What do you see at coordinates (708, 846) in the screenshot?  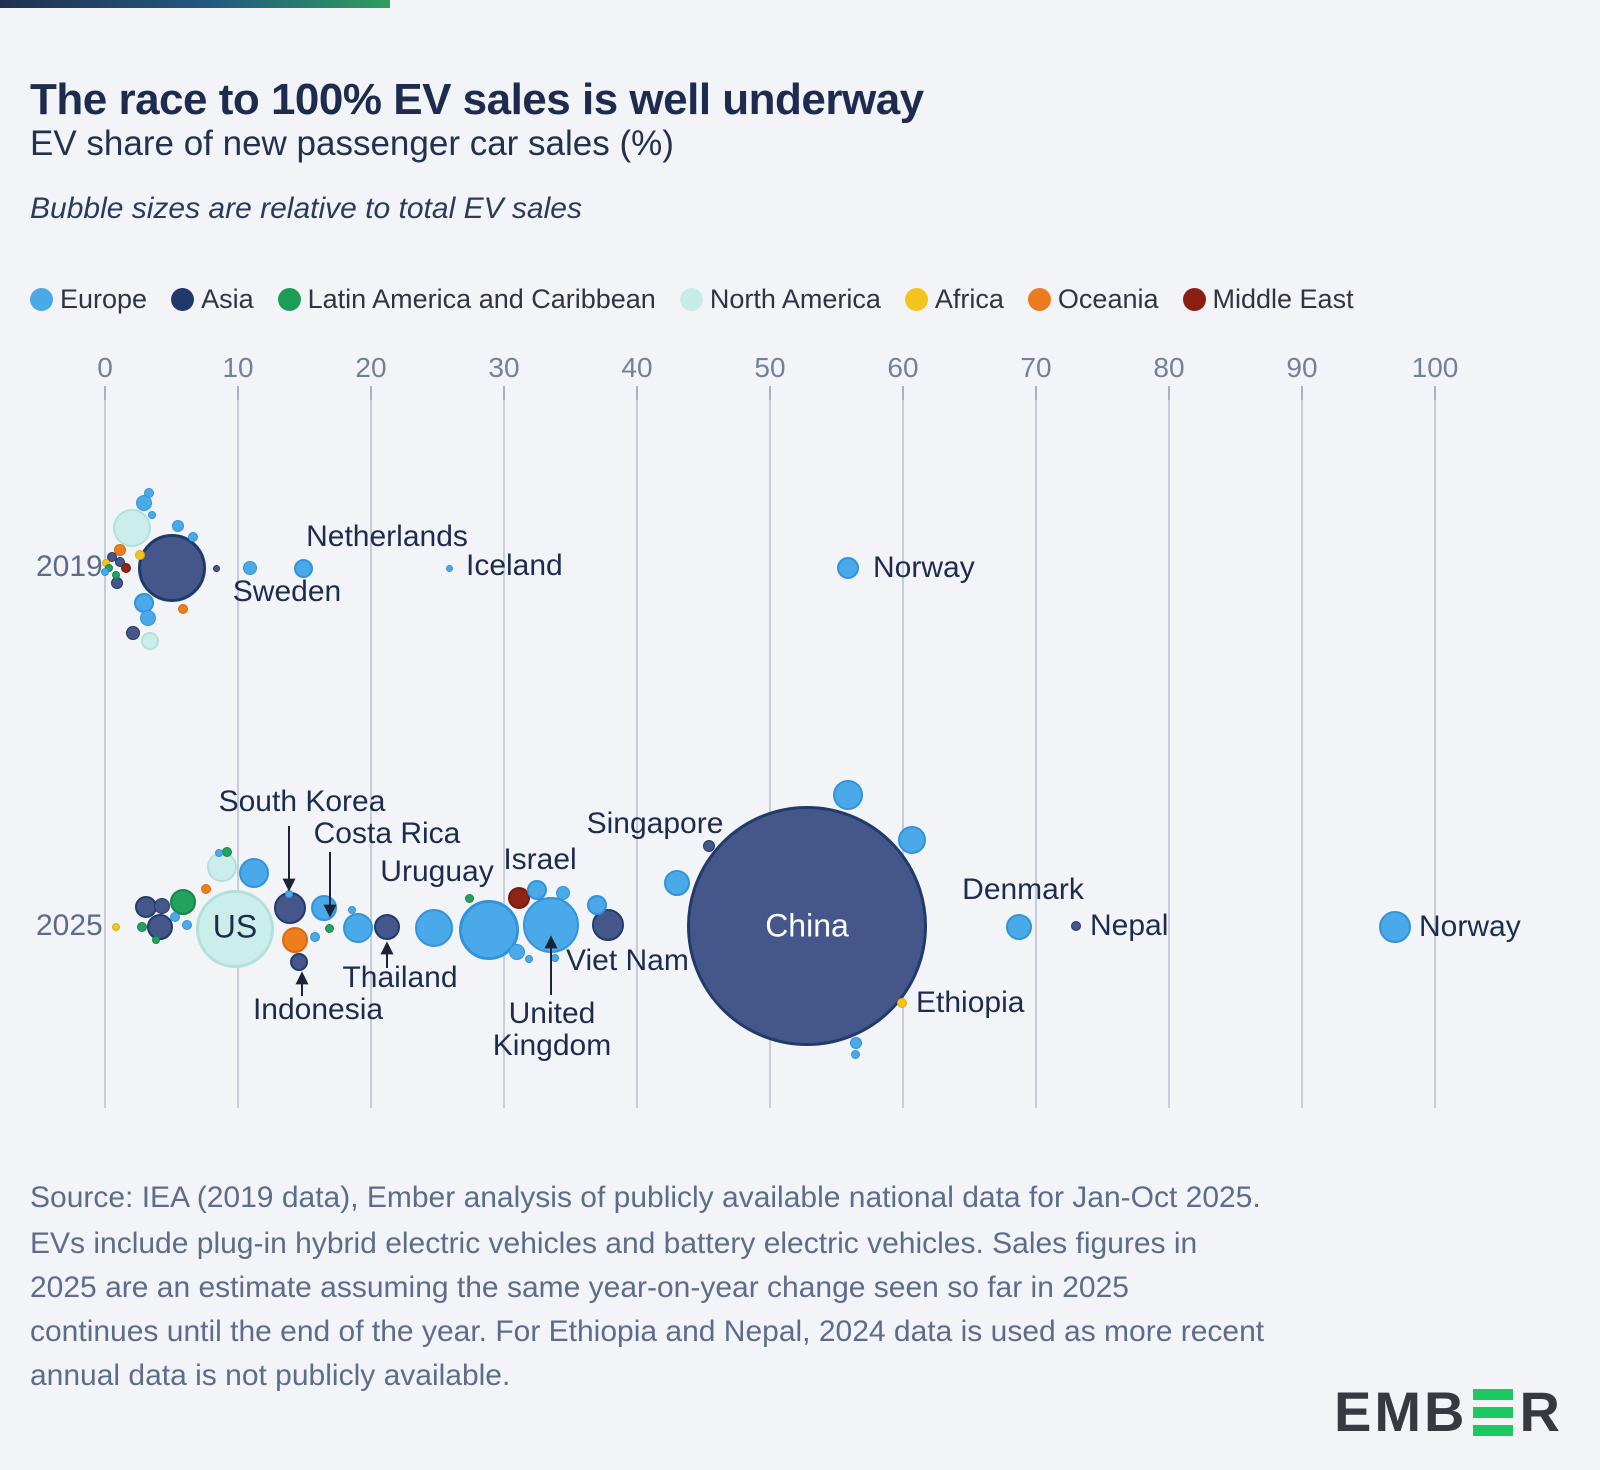 I see `bubble-singapore-2025` at bounding box center [708, 846].